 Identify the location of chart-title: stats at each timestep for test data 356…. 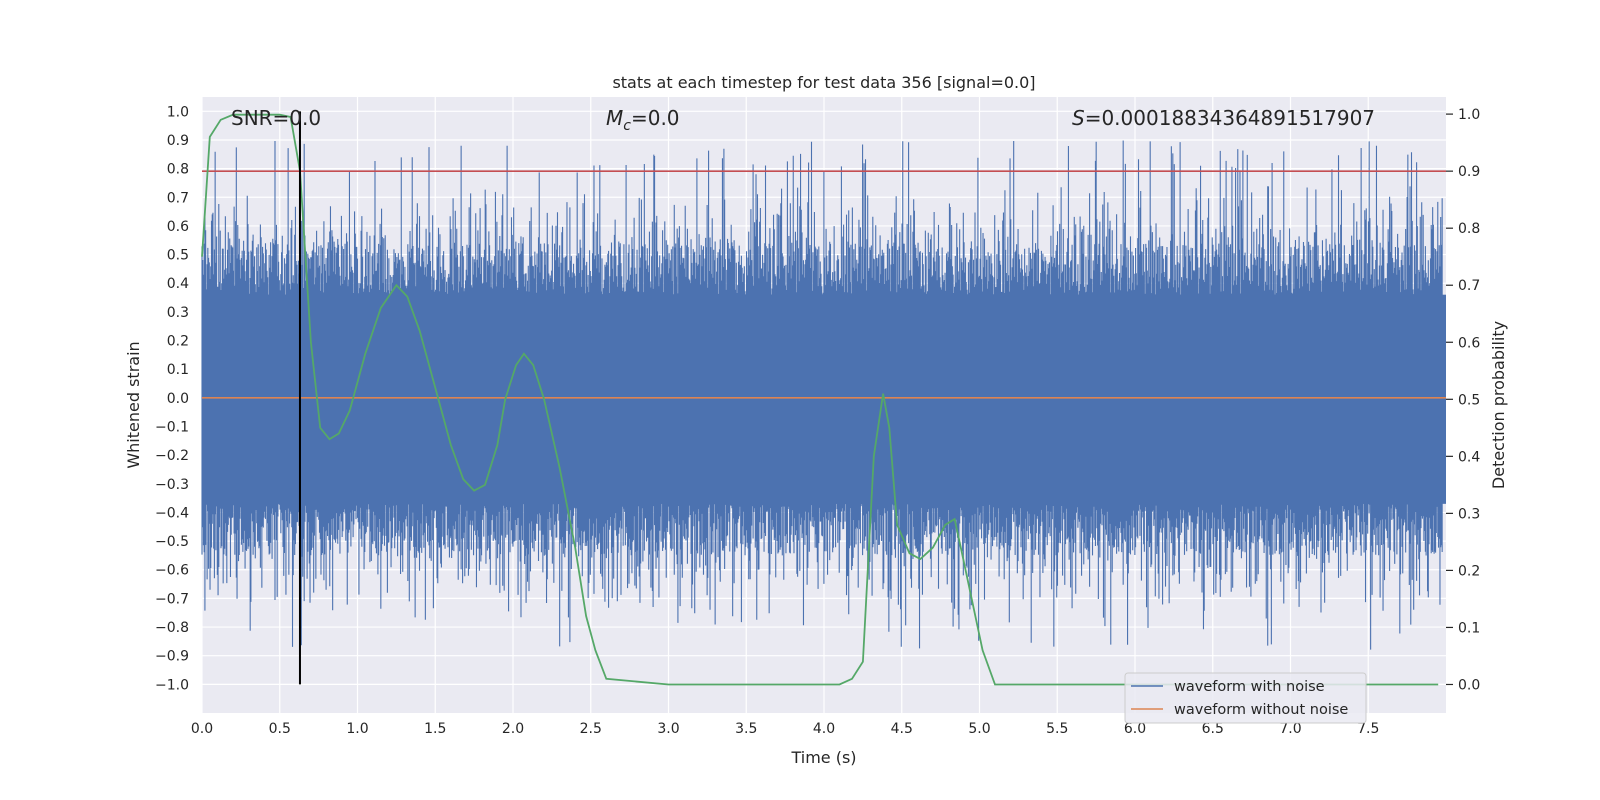
(823, 82).